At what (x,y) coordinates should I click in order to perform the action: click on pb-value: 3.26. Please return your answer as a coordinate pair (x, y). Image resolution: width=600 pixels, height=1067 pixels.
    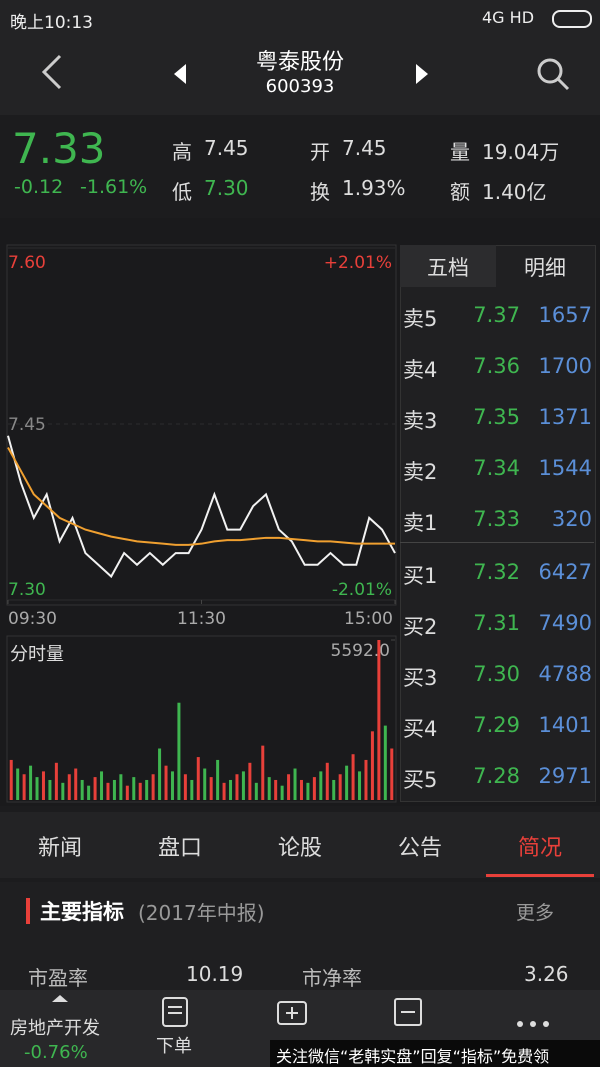
    Looking at the image, I should click on (546, 974).